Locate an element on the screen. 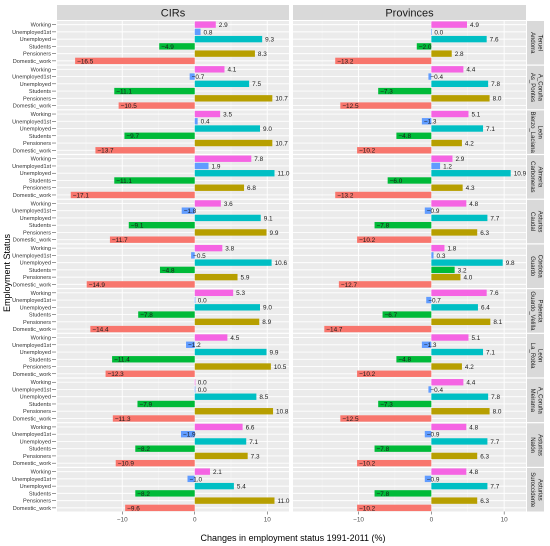 Image resolution: width=550 pixels, height=546 pixels. data-label: 3.5 is located at coordinates (227, 114).